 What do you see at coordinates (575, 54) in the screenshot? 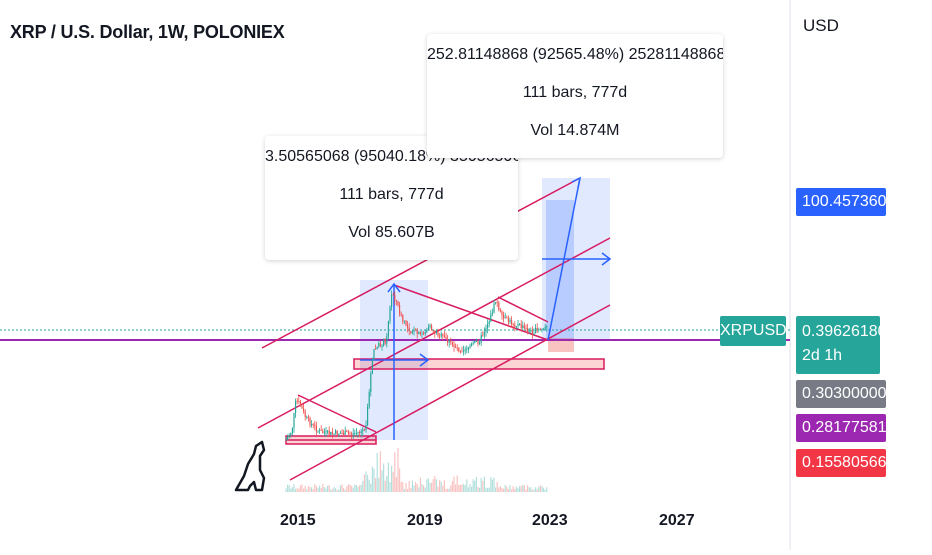
I see `measure-tooltip-right-change: 252.81148868 (92565.48%) 25281148868` at bounding box center [575, 54].